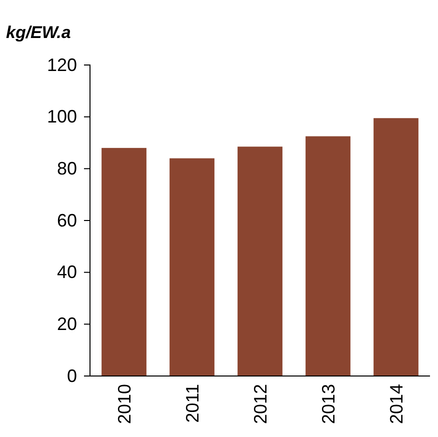 The height and width of the screenshot is (437, 438). I want to click on x-tick-label: 2010, so click(124, 404).